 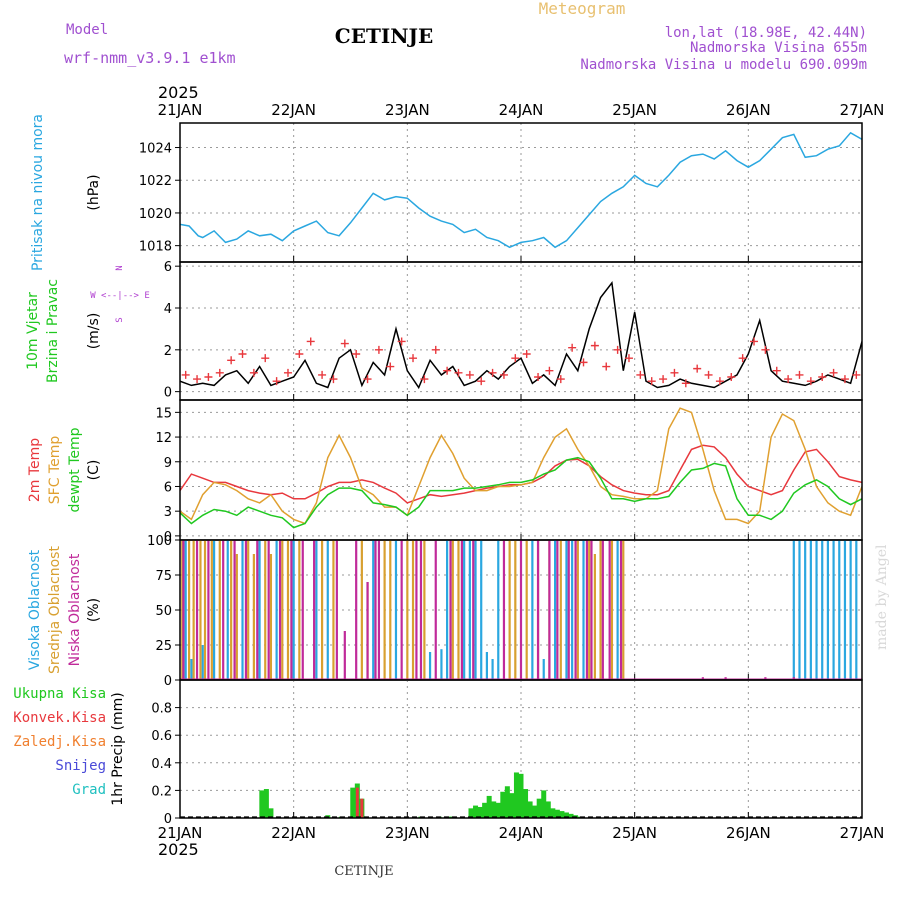 What do you see at coordinates (180, 110) in the screenshot?
I see `date-label-top: 21JAN` at bounding box center [180, 110].